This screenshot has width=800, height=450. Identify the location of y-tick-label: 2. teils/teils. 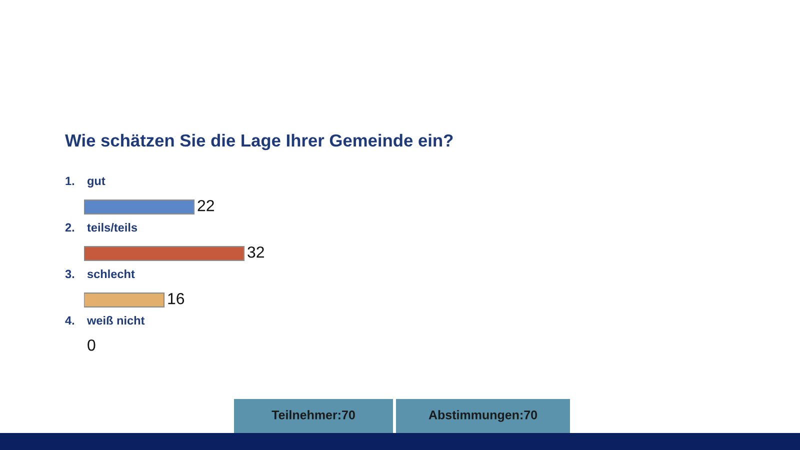
(101, 227).